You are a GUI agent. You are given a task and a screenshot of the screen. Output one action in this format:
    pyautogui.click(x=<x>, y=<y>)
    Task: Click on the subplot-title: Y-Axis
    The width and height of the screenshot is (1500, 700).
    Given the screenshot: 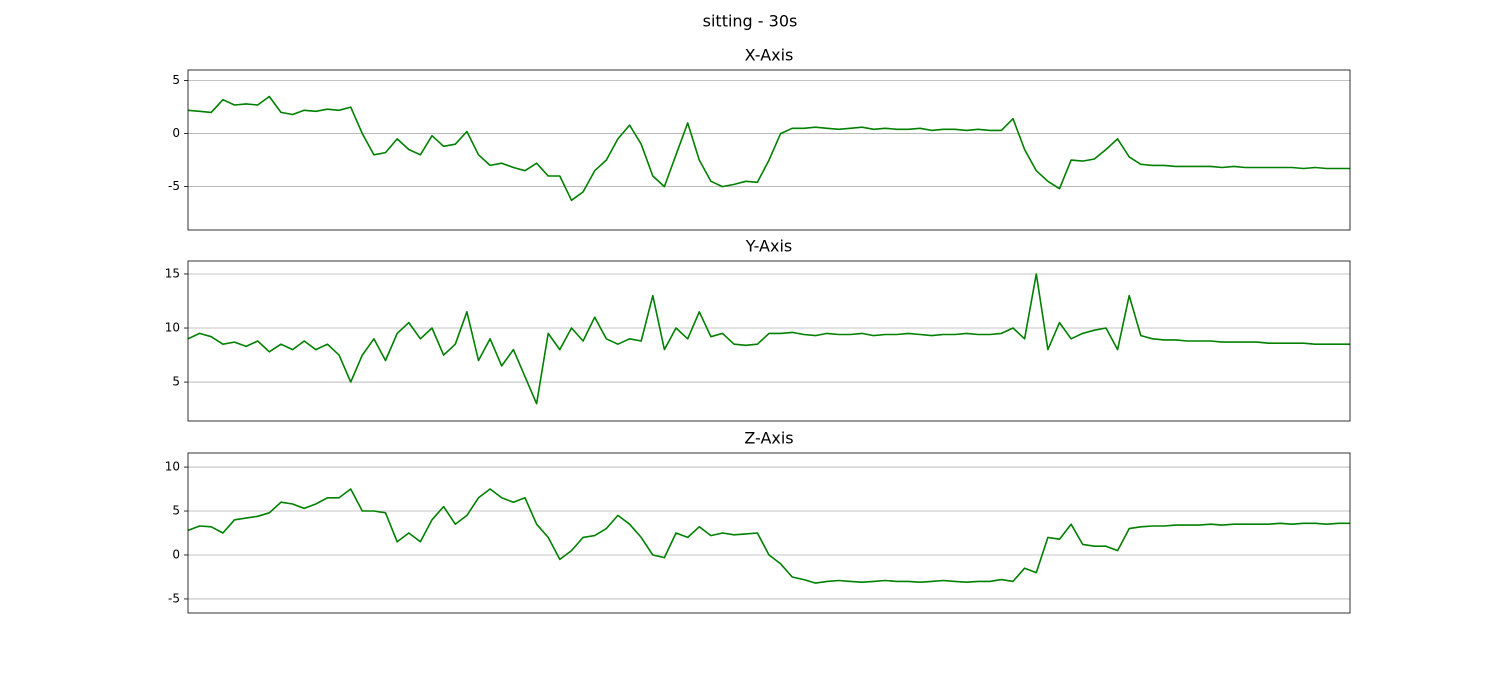 What is the action you would take?
    pyautogui.click(x=769, y=246)
    